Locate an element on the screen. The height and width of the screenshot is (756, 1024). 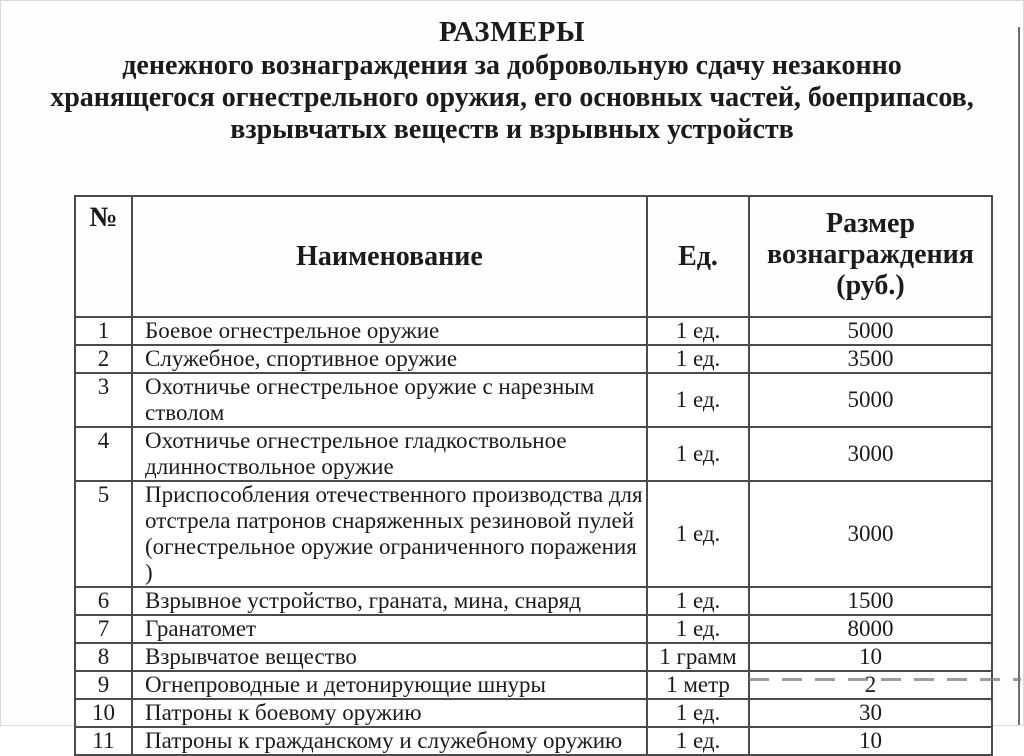
cell-amount: 30 is located at coordinates (870, 713).